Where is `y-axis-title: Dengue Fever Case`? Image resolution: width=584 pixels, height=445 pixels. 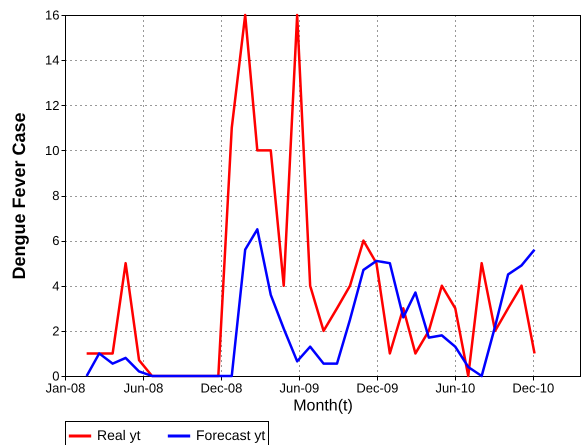 y-axis-title: Dengue Fever Case is located at coordinates (19, 196).